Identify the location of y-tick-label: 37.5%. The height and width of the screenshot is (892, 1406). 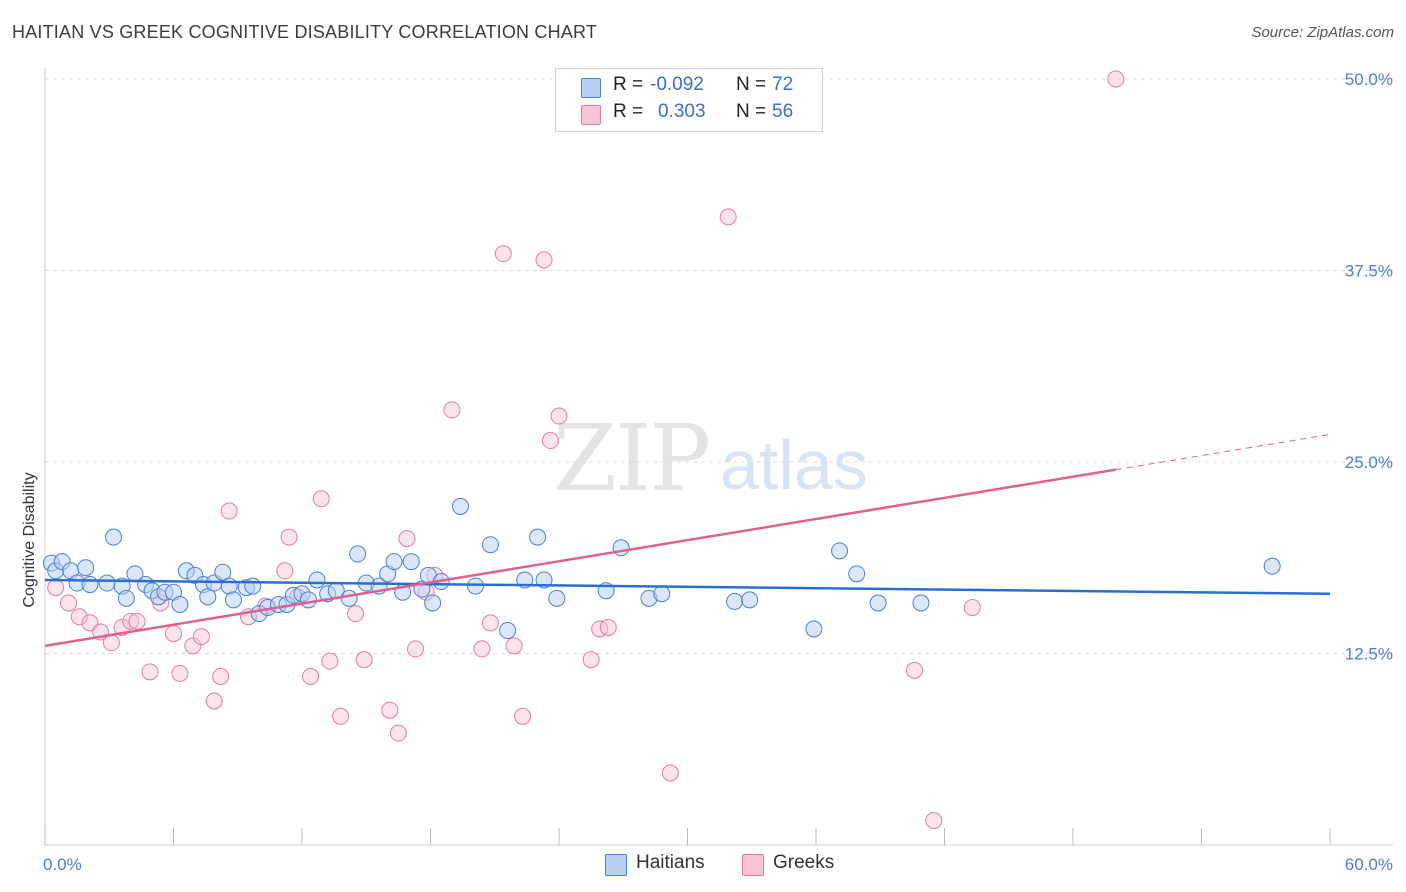
(1369, 271).